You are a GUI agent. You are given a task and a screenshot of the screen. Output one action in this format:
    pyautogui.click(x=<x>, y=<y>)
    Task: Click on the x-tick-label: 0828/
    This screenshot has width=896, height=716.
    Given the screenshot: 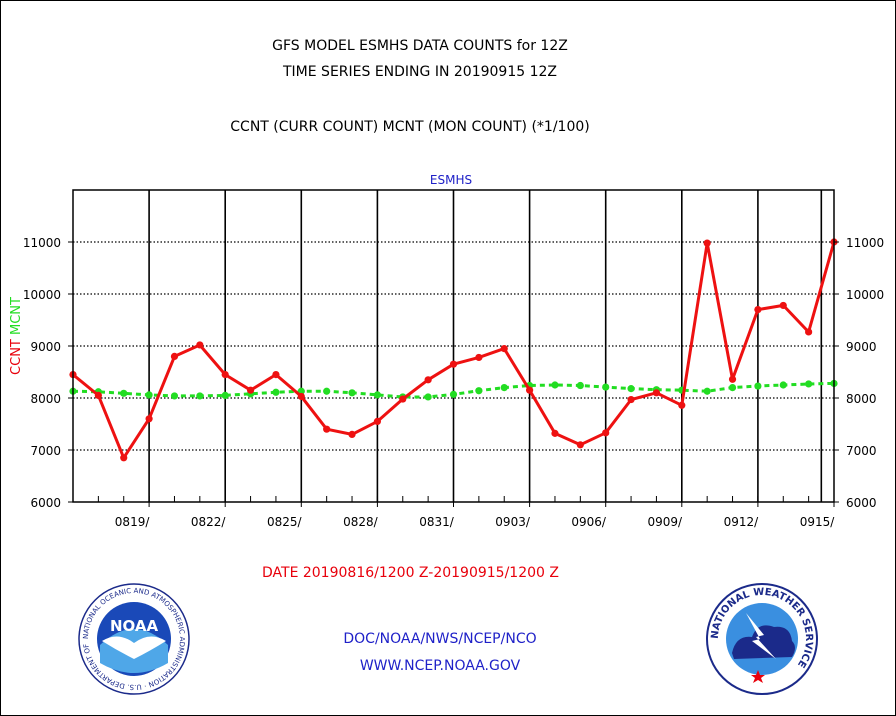 What is the action you would take?
    pyautogui.click(x=361, y=522)
    